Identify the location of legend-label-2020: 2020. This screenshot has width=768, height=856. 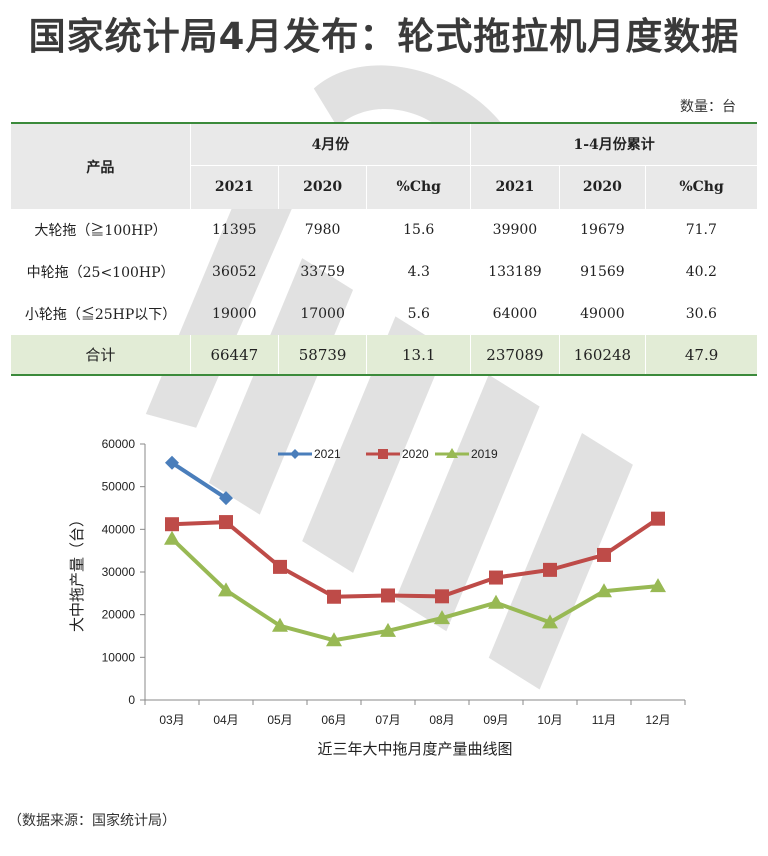
(415, 454).